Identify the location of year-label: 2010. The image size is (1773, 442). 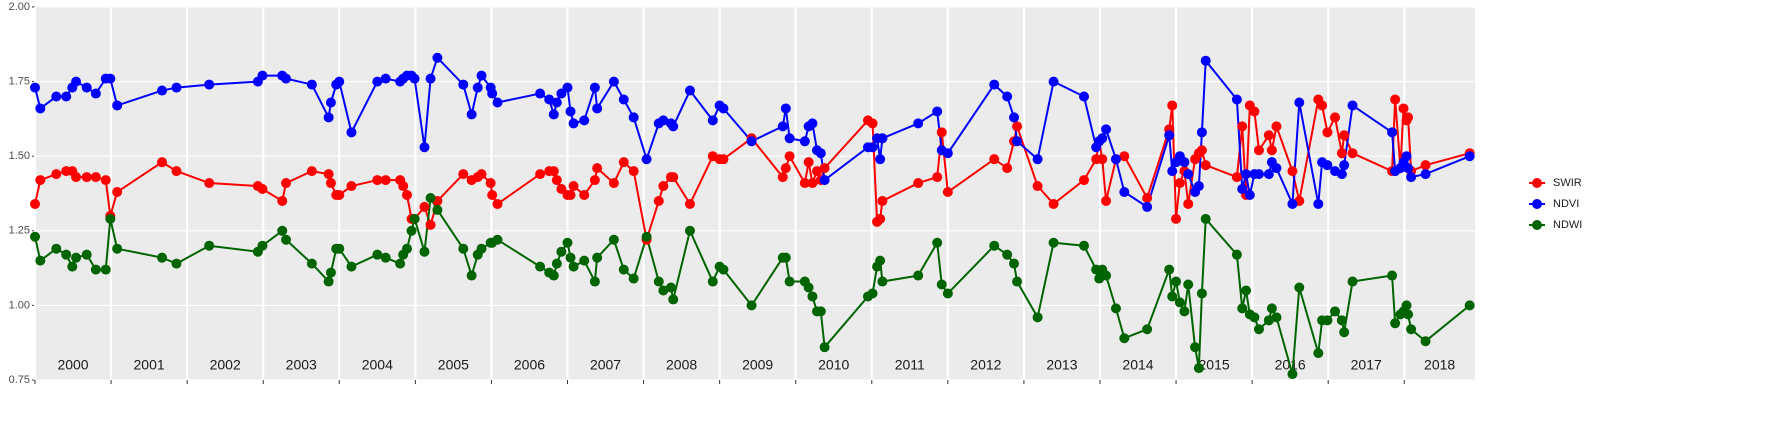
(833, 365).